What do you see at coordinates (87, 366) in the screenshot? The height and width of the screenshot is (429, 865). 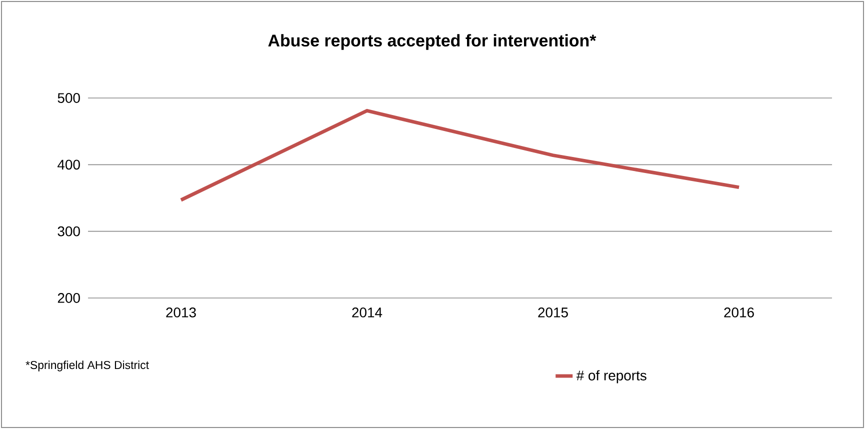 I see `text: *Springfield AHS District` at bounding box center [87, 366].